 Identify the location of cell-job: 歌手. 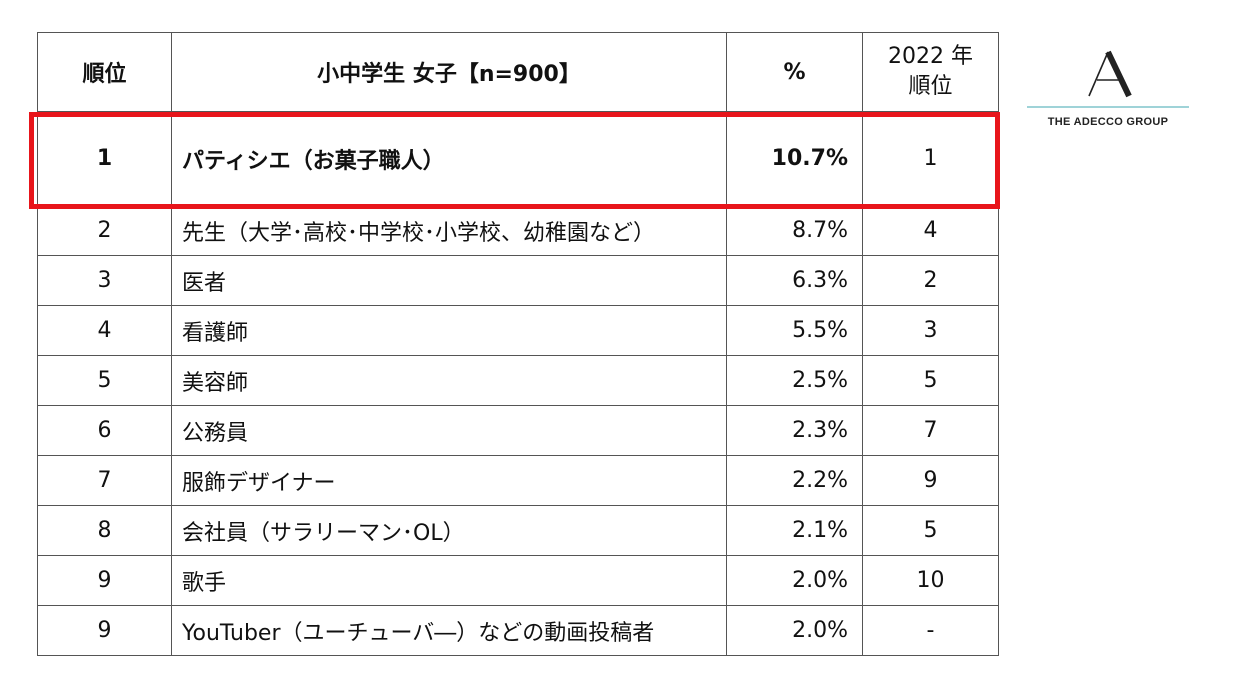
(449, 580).